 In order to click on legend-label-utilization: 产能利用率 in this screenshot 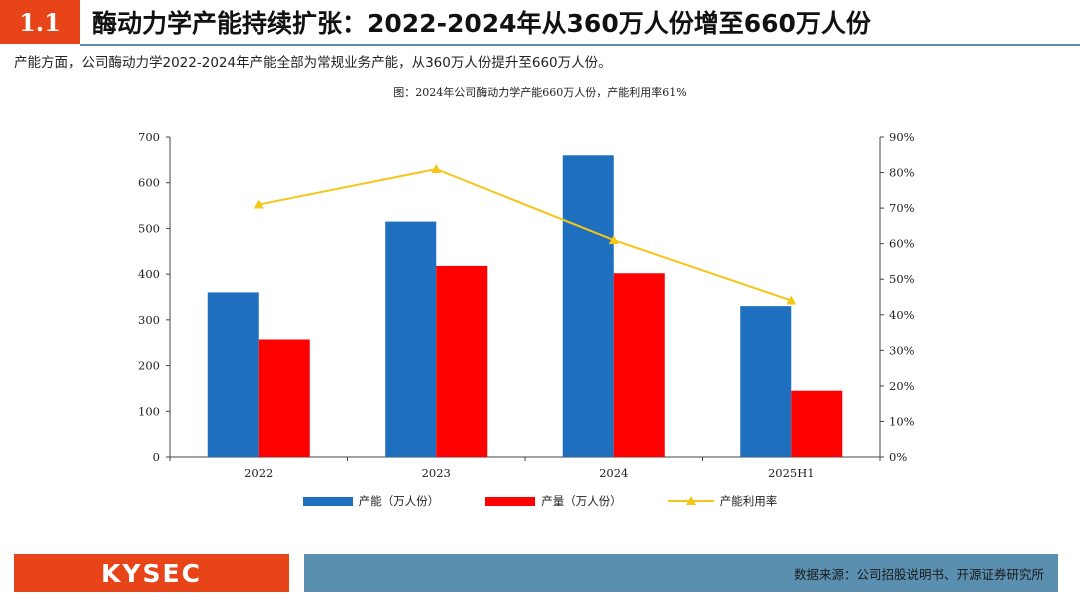, I will do `click(748, 501)`.